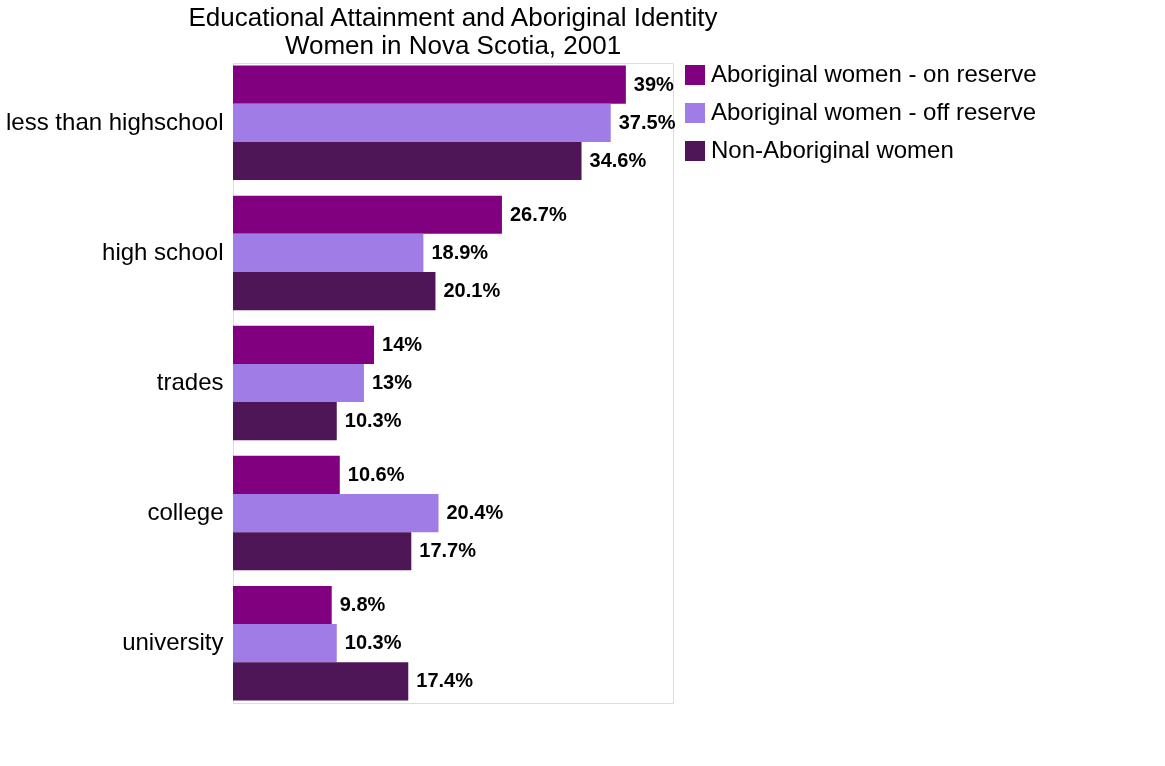 The image size is (1165, 766). What do you see at coordinates (647, 121) in the screenshot?
I see `data-label: 37.5%` at bounding box center [647, 121].